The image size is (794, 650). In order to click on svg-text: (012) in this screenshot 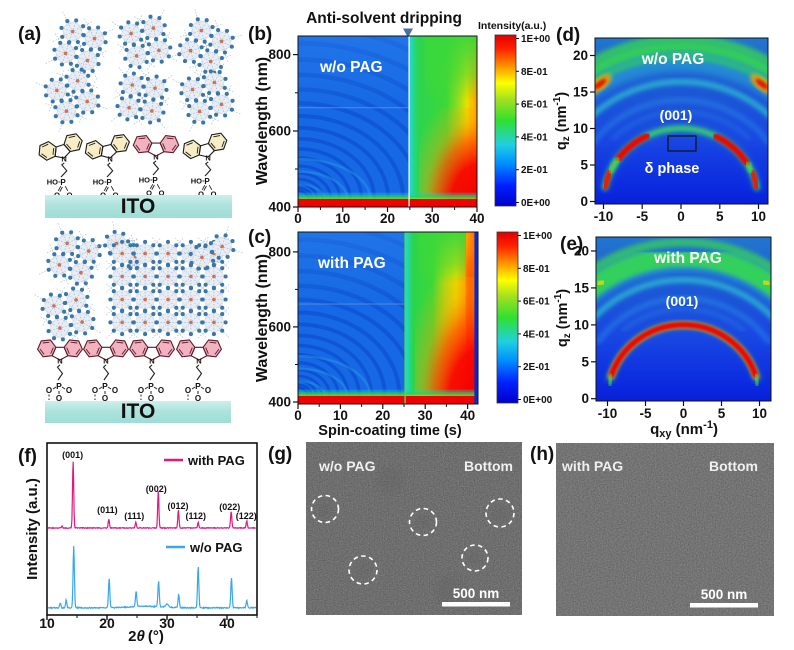, I will do `click(177, 506)`.